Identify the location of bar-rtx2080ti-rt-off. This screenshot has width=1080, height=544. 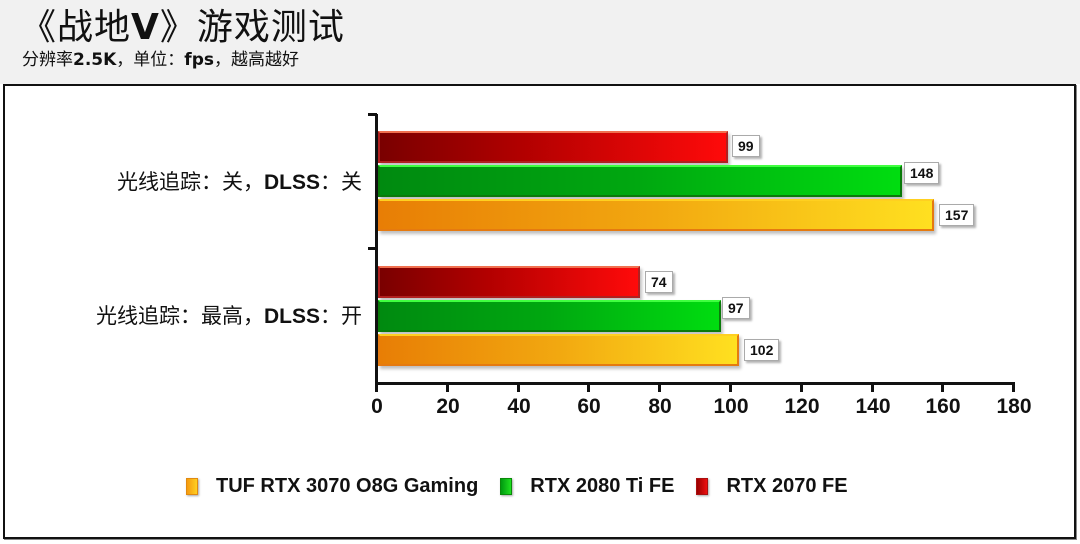
(640, 181).